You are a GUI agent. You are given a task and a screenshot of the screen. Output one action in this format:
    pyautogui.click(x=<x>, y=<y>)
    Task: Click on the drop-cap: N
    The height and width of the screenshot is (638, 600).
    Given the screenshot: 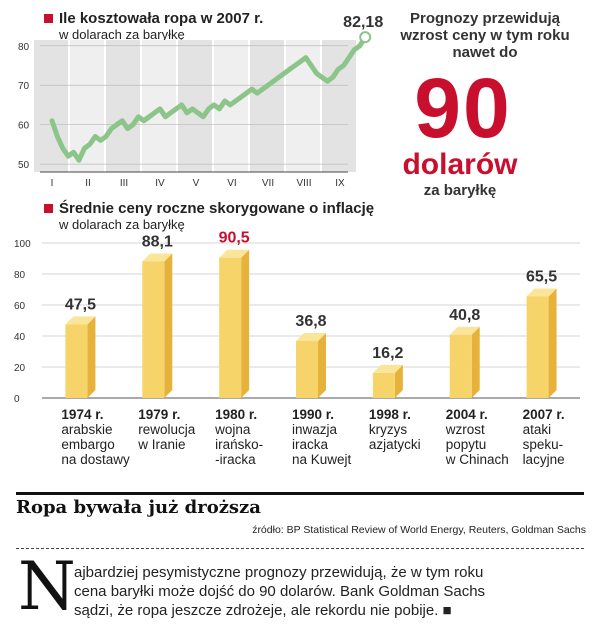 What is the action you would take?
    pyautogui.click(x=47, y=586)
    